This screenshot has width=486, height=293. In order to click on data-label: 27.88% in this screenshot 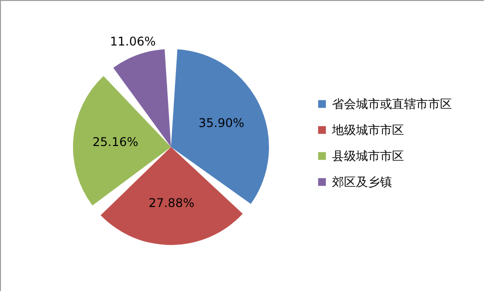, I will do `click(171, 203)`.